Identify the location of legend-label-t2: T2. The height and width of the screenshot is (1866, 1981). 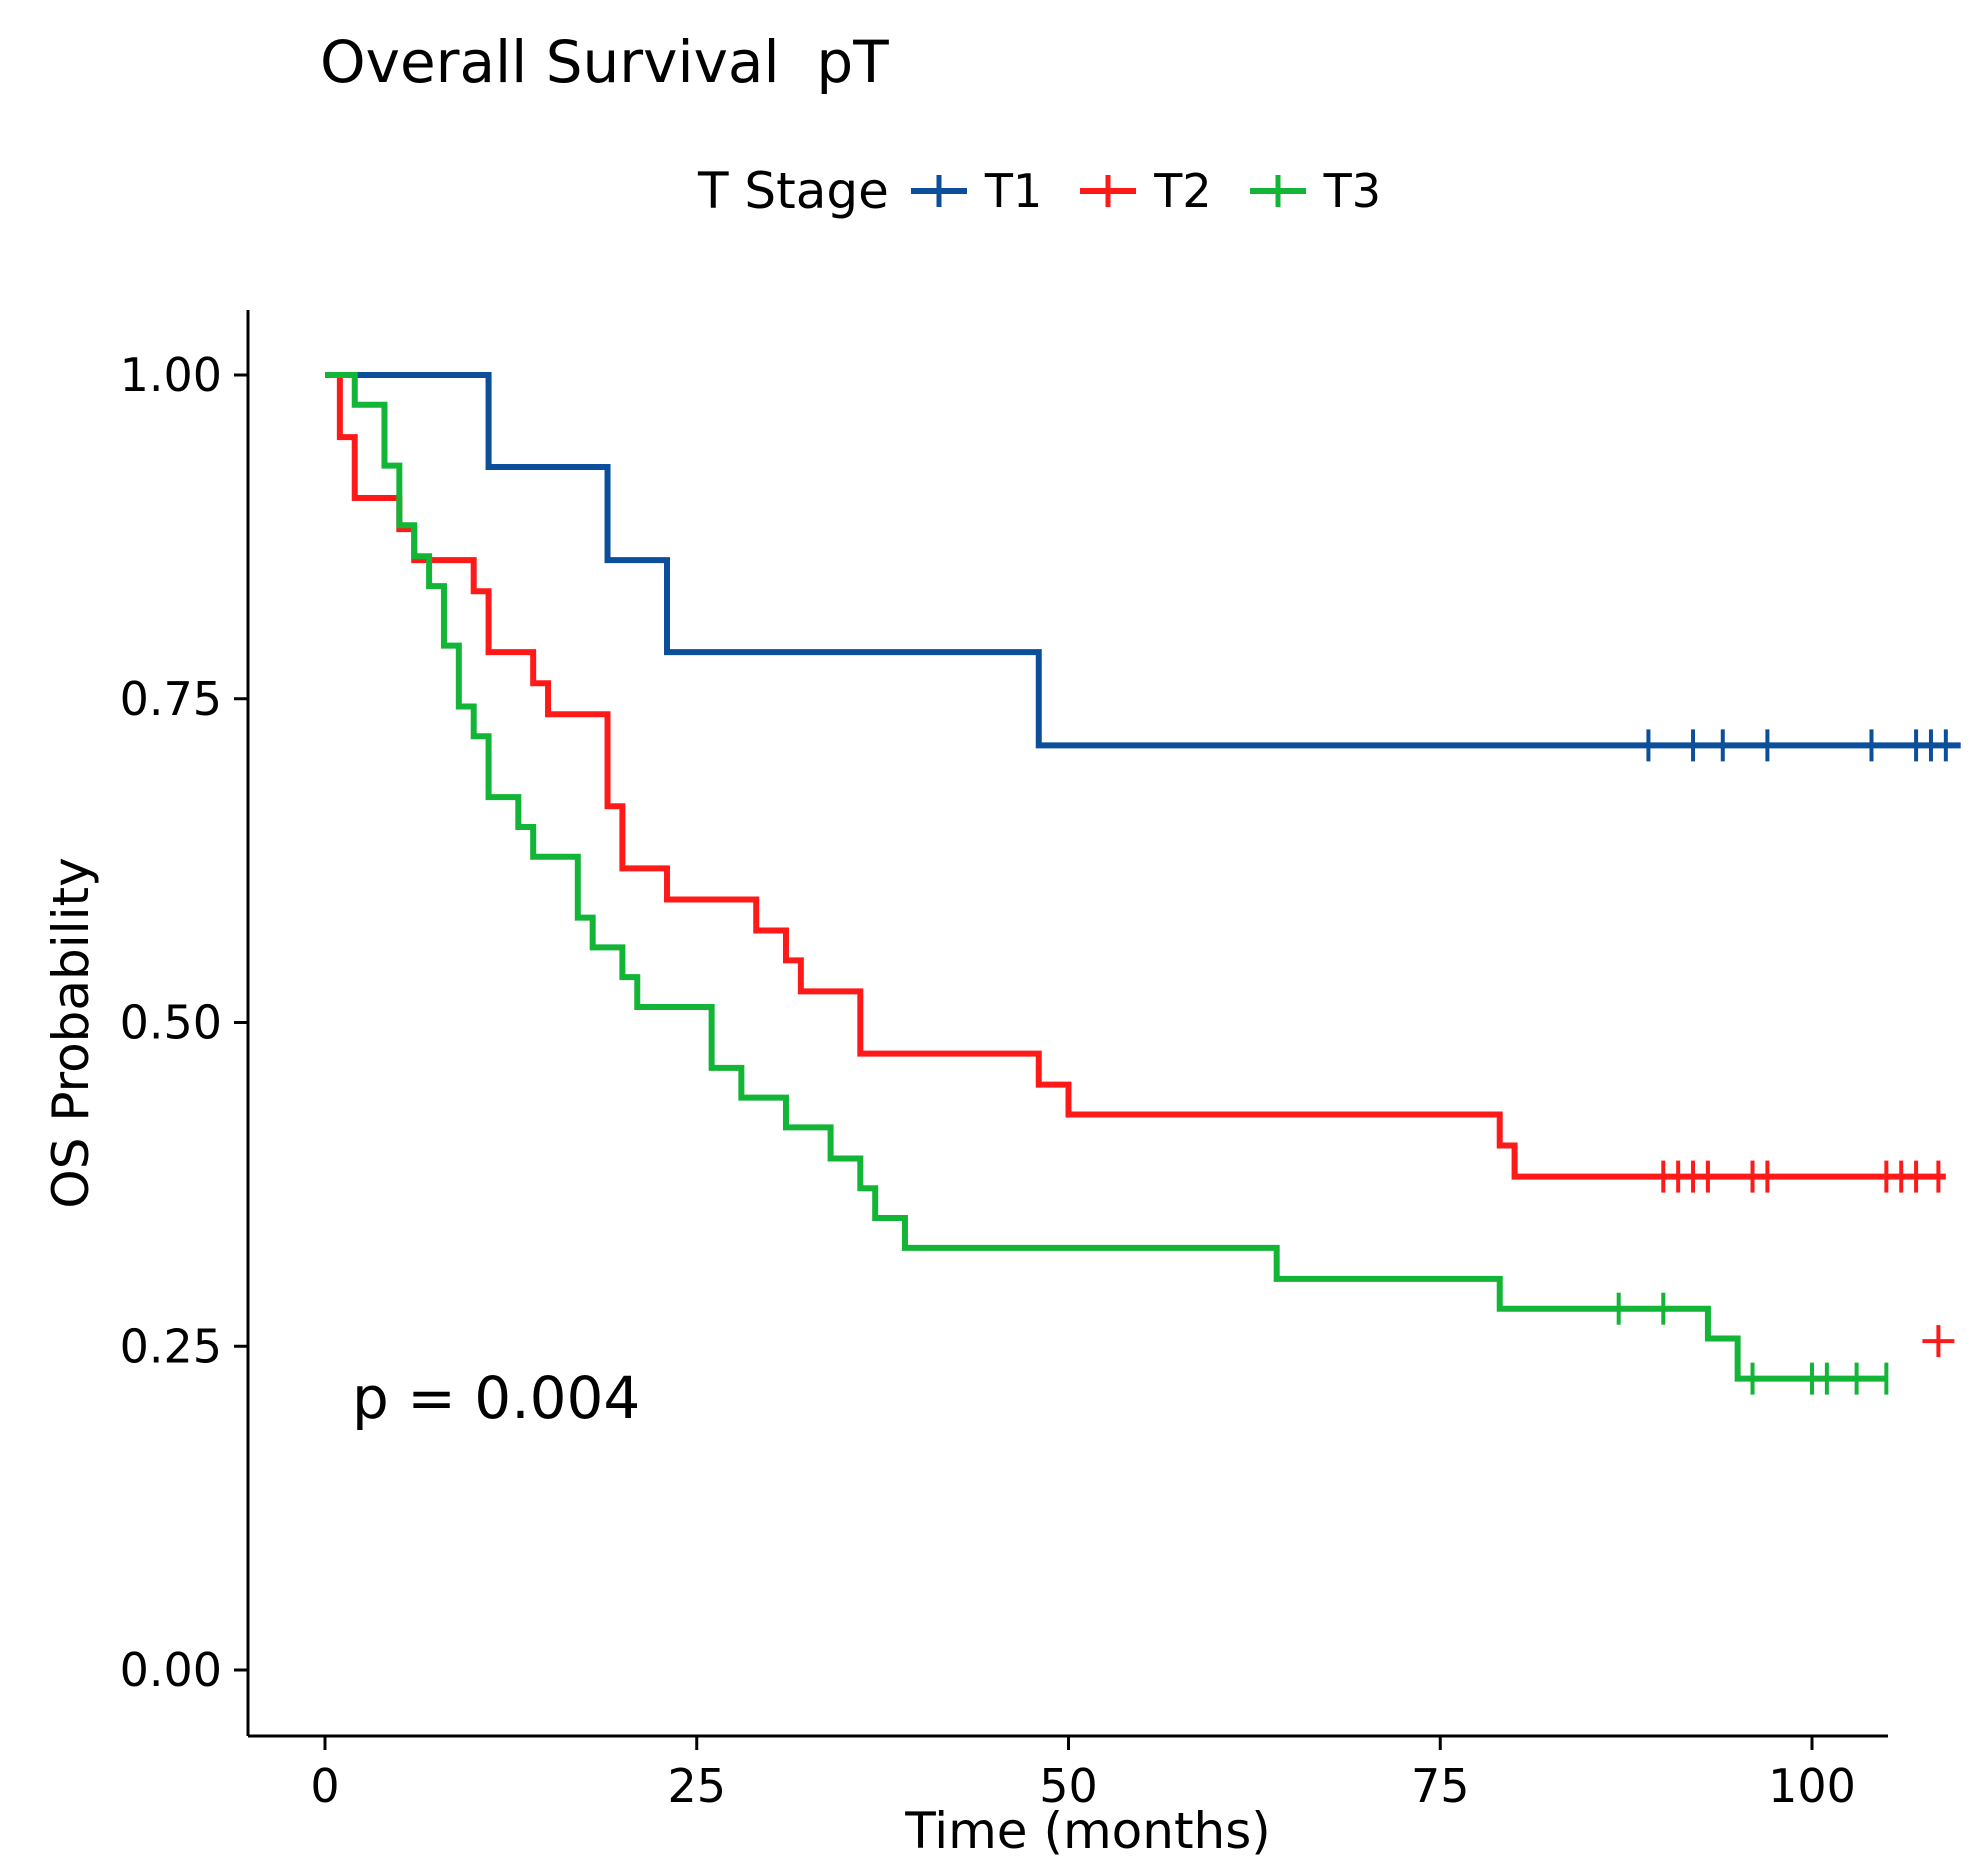
(1183, 191).